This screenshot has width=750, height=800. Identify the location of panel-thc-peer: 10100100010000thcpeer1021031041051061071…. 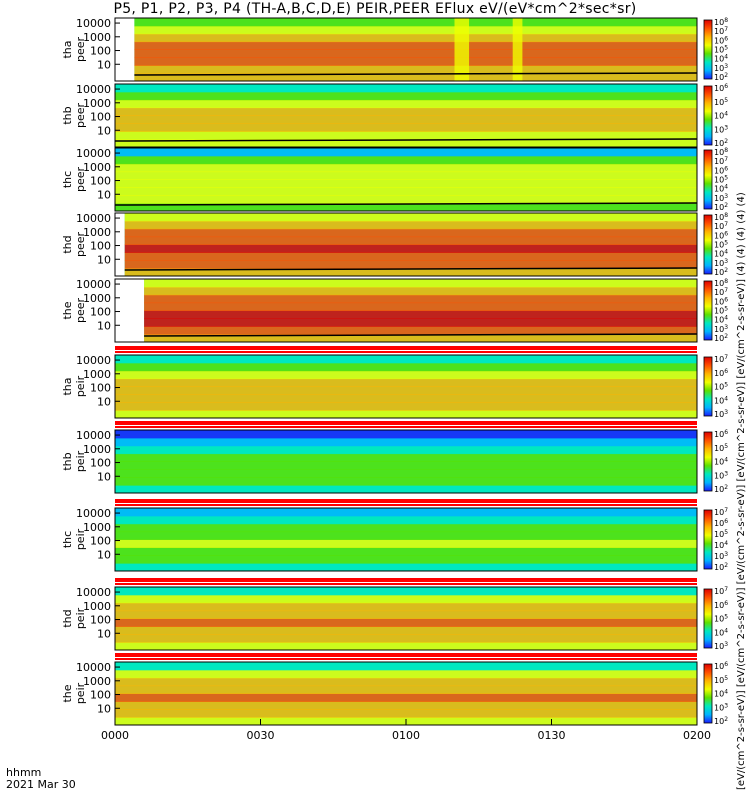
(394, 179).